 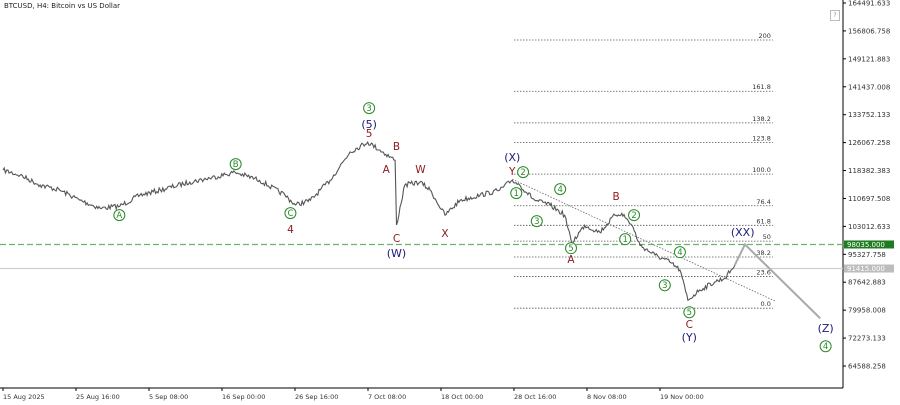 What do you see at coordinates (866, 269) in the screenshot?
I see `price-line-label: 91415.000` at bounding box center [866, 269].